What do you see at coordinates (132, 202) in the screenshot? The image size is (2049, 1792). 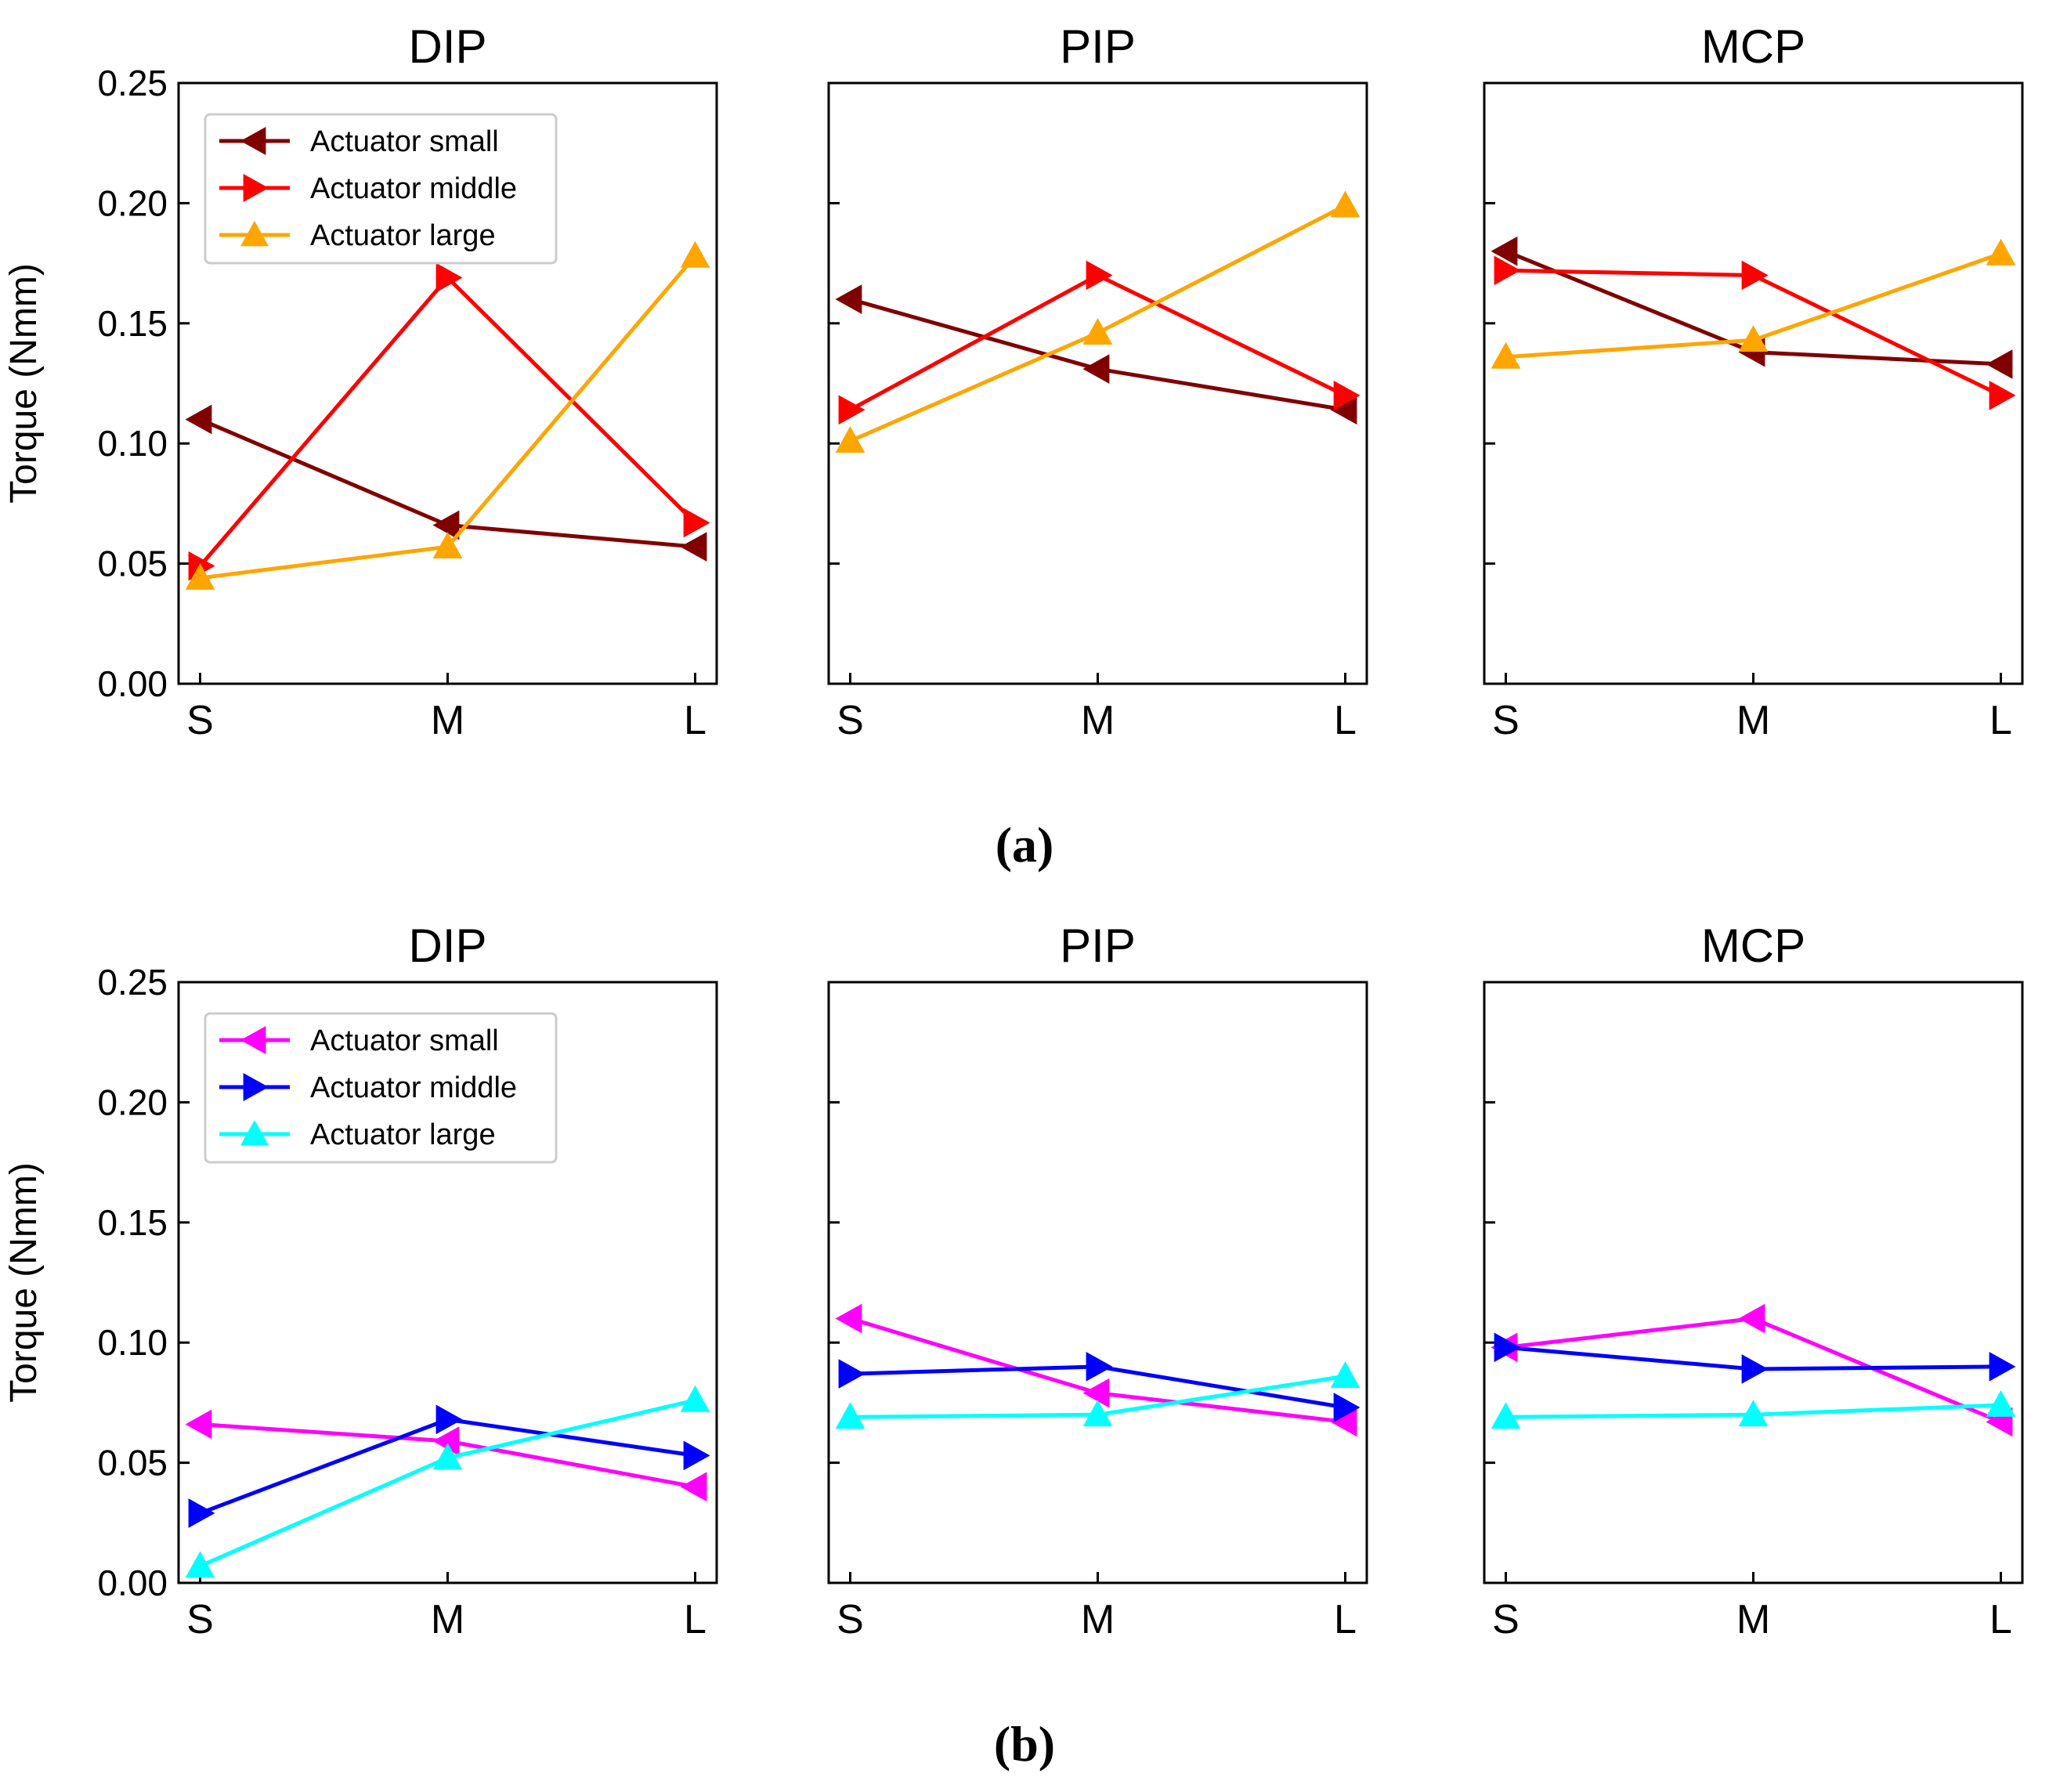 I see `y-tick-label: 0.20` at bounding box center [132, 202].